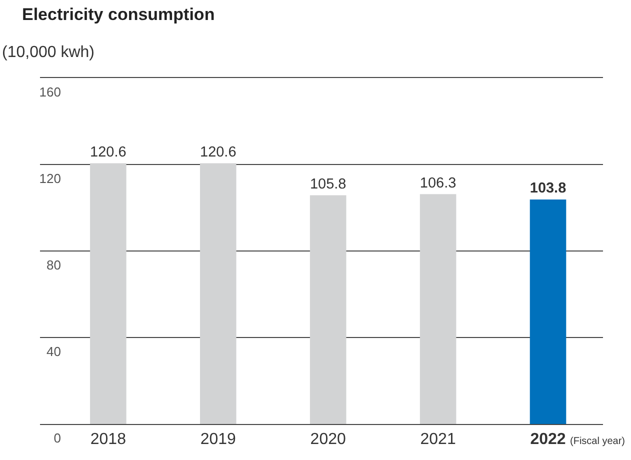 This screenshot has height=460, width=631. I want to click on y-axis-title: (10,000 kwh), so click(48, 52).